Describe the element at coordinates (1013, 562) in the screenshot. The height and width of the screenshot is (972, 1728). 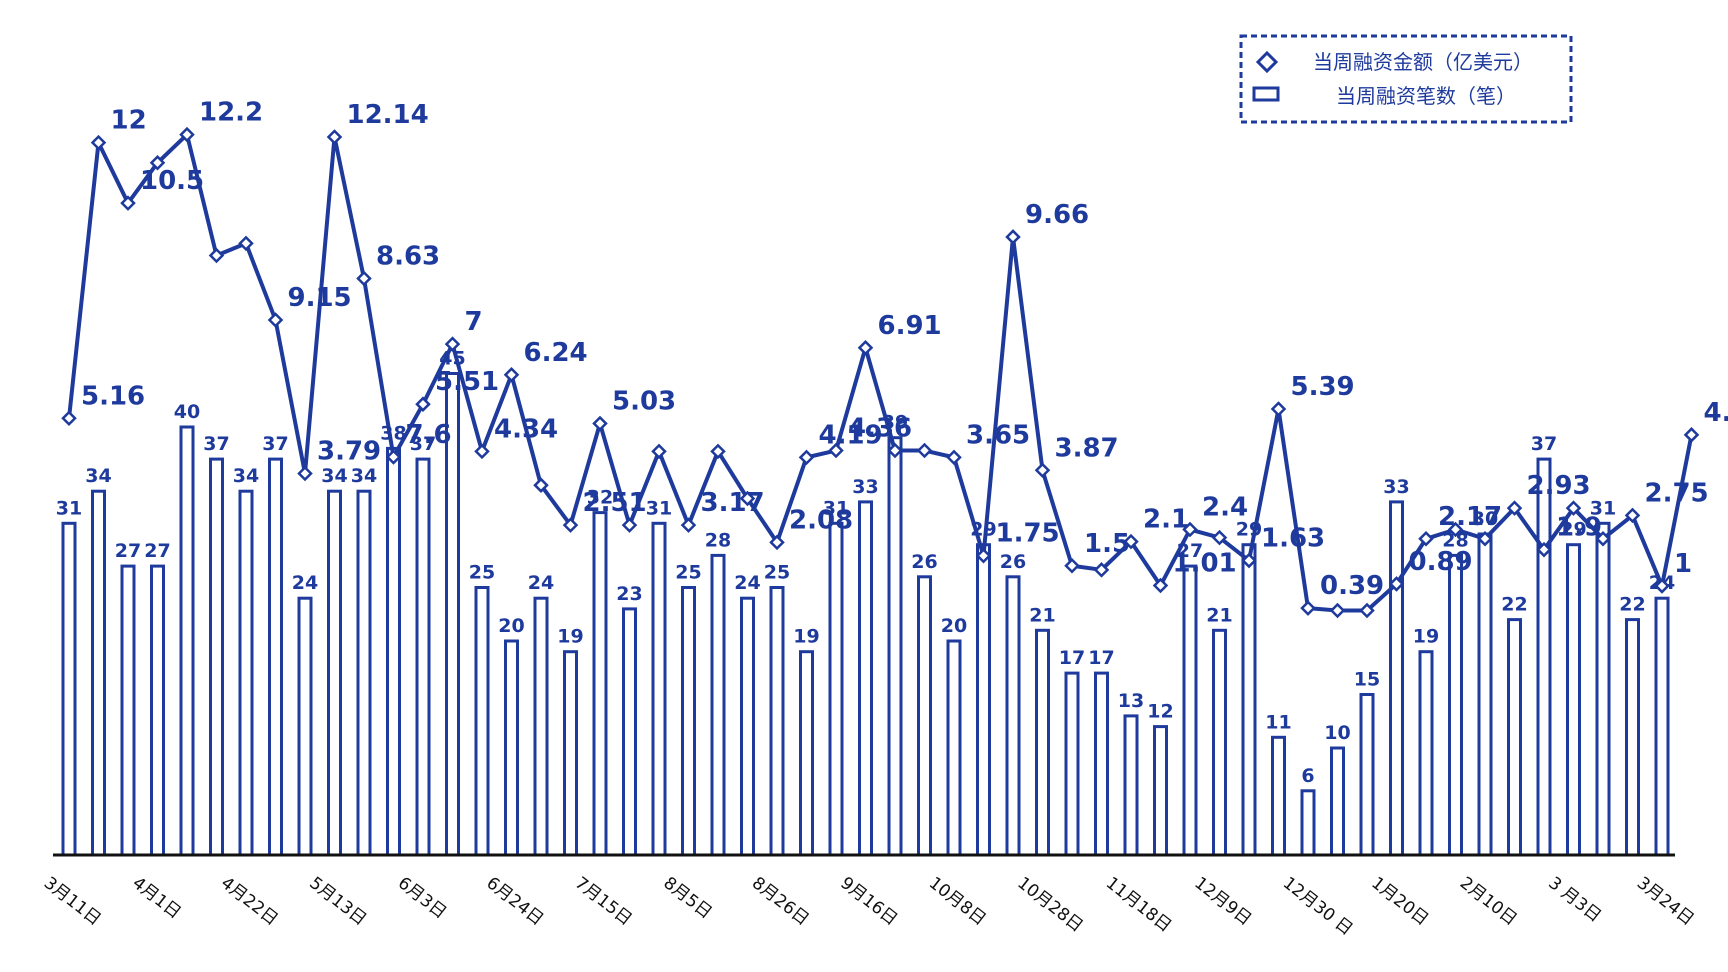
I see `bar-data-label: 26` at that location.